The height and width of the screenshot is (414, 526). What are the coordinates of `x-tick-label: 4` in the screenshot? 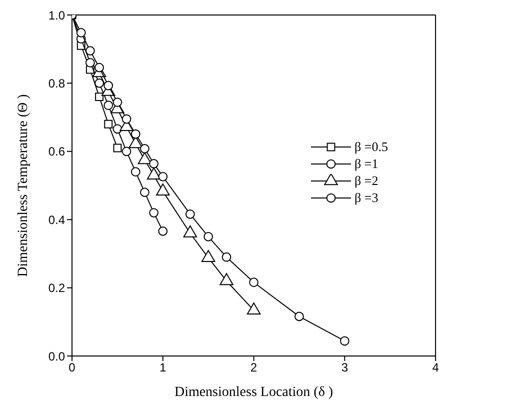 It's located at (436, 367).